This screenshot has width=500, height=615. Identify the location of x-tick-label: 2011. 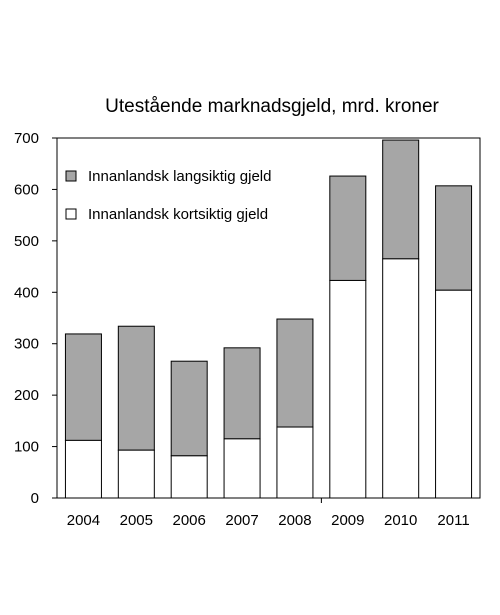
(453, 520).